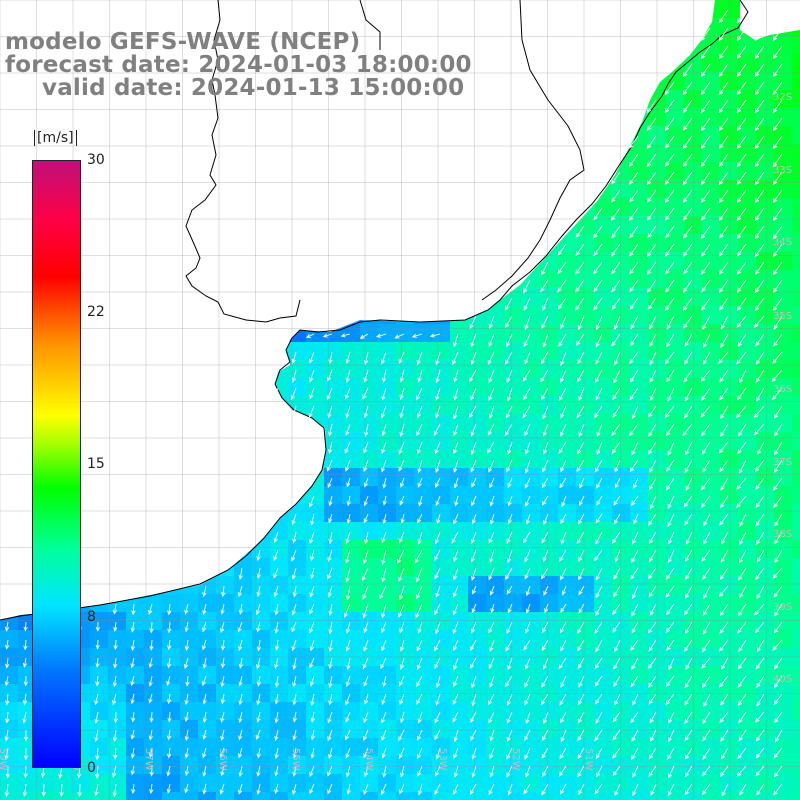 This screenshot has height=800, width=800. What do you see at coordinates (91, 617) in the screenshot?
I see `colorbar-tick-8: 8` at bounding box center [91, 617].